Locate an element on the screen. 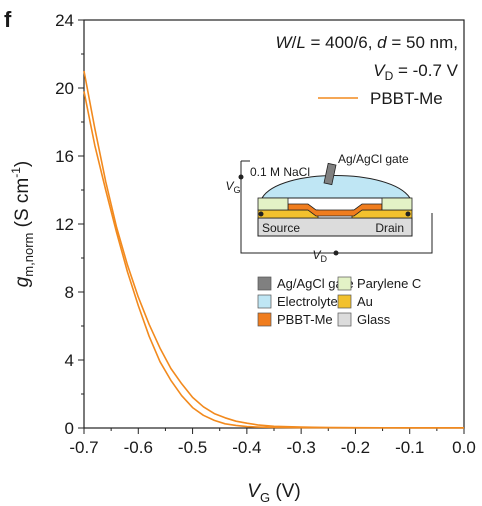  y-tick-label: 16 is located at coordinates (64, 156).